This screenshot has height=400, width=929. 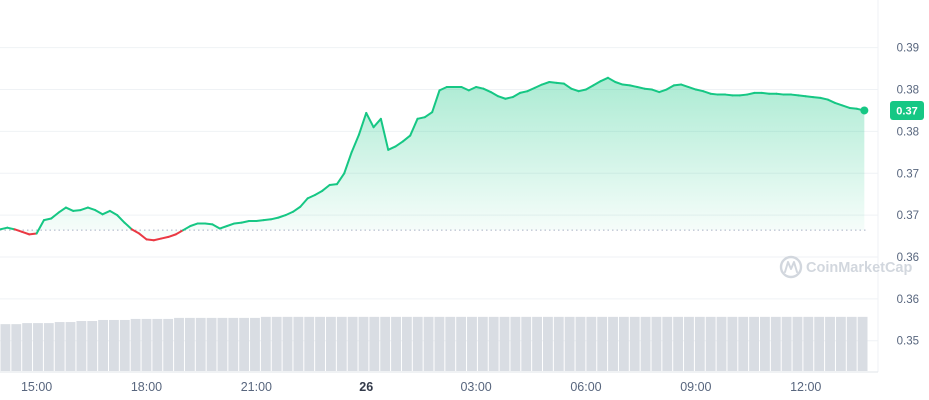 I want to click on x-tick-label: 09:00, so click(x=695, y=387).